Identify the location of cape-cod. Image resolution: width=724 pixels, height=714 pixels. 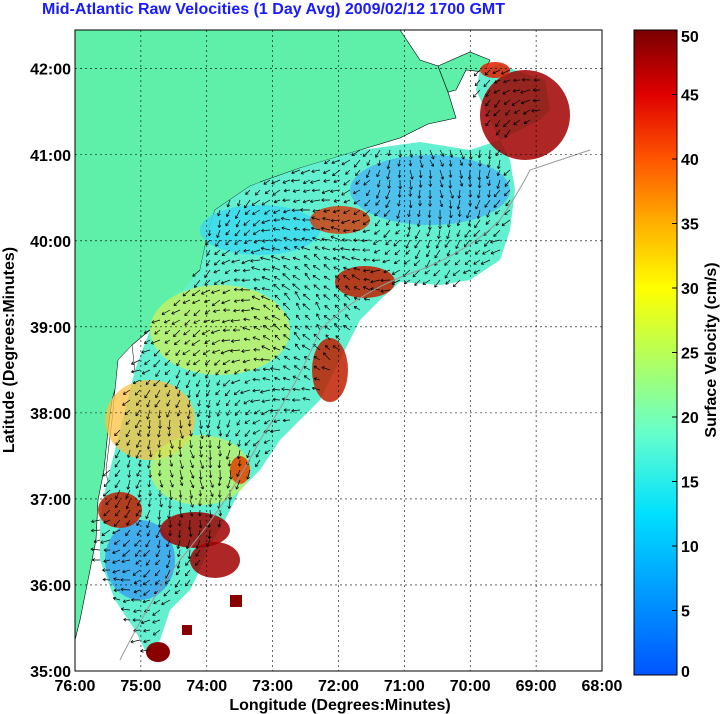
(464, 72).